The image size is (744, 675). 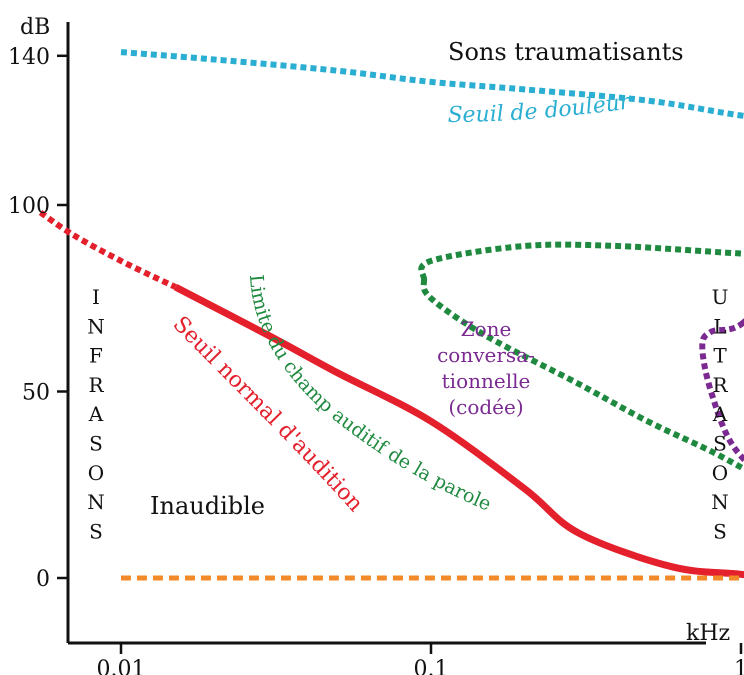 What do you see at coordinates (720, 502) in the screenshot?
I see `ultrasons-letters-letter-7: N` at bounding box center [720, 502].